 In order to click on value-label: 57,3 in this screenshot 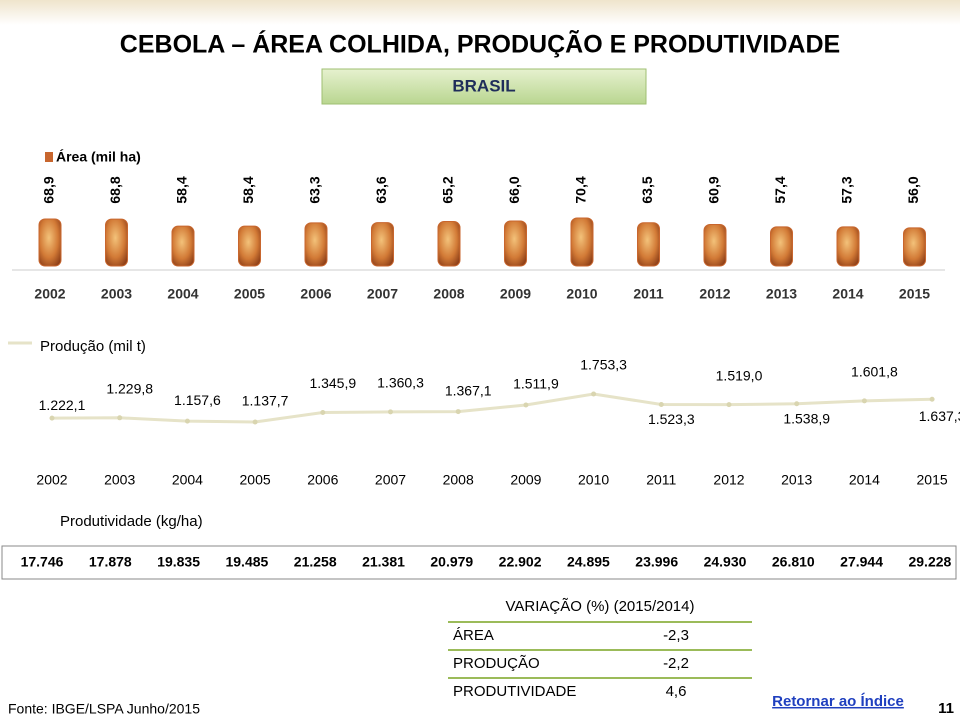, I will do `click(847, 189)`.